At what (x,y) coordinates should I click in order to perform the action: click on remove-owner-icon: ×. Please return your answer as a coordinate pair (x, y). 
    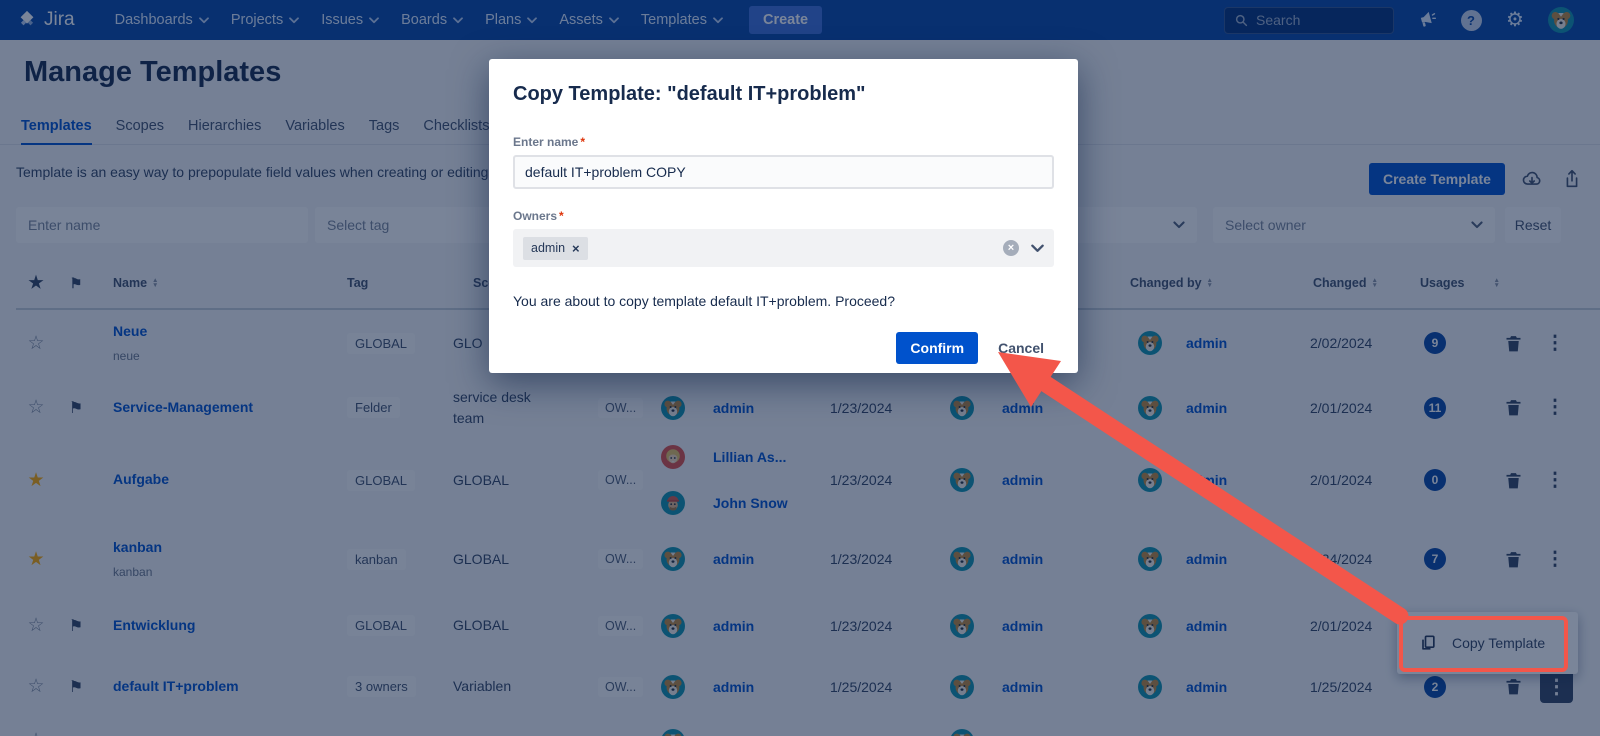
    Looking at the image, I should click on (576, 248).